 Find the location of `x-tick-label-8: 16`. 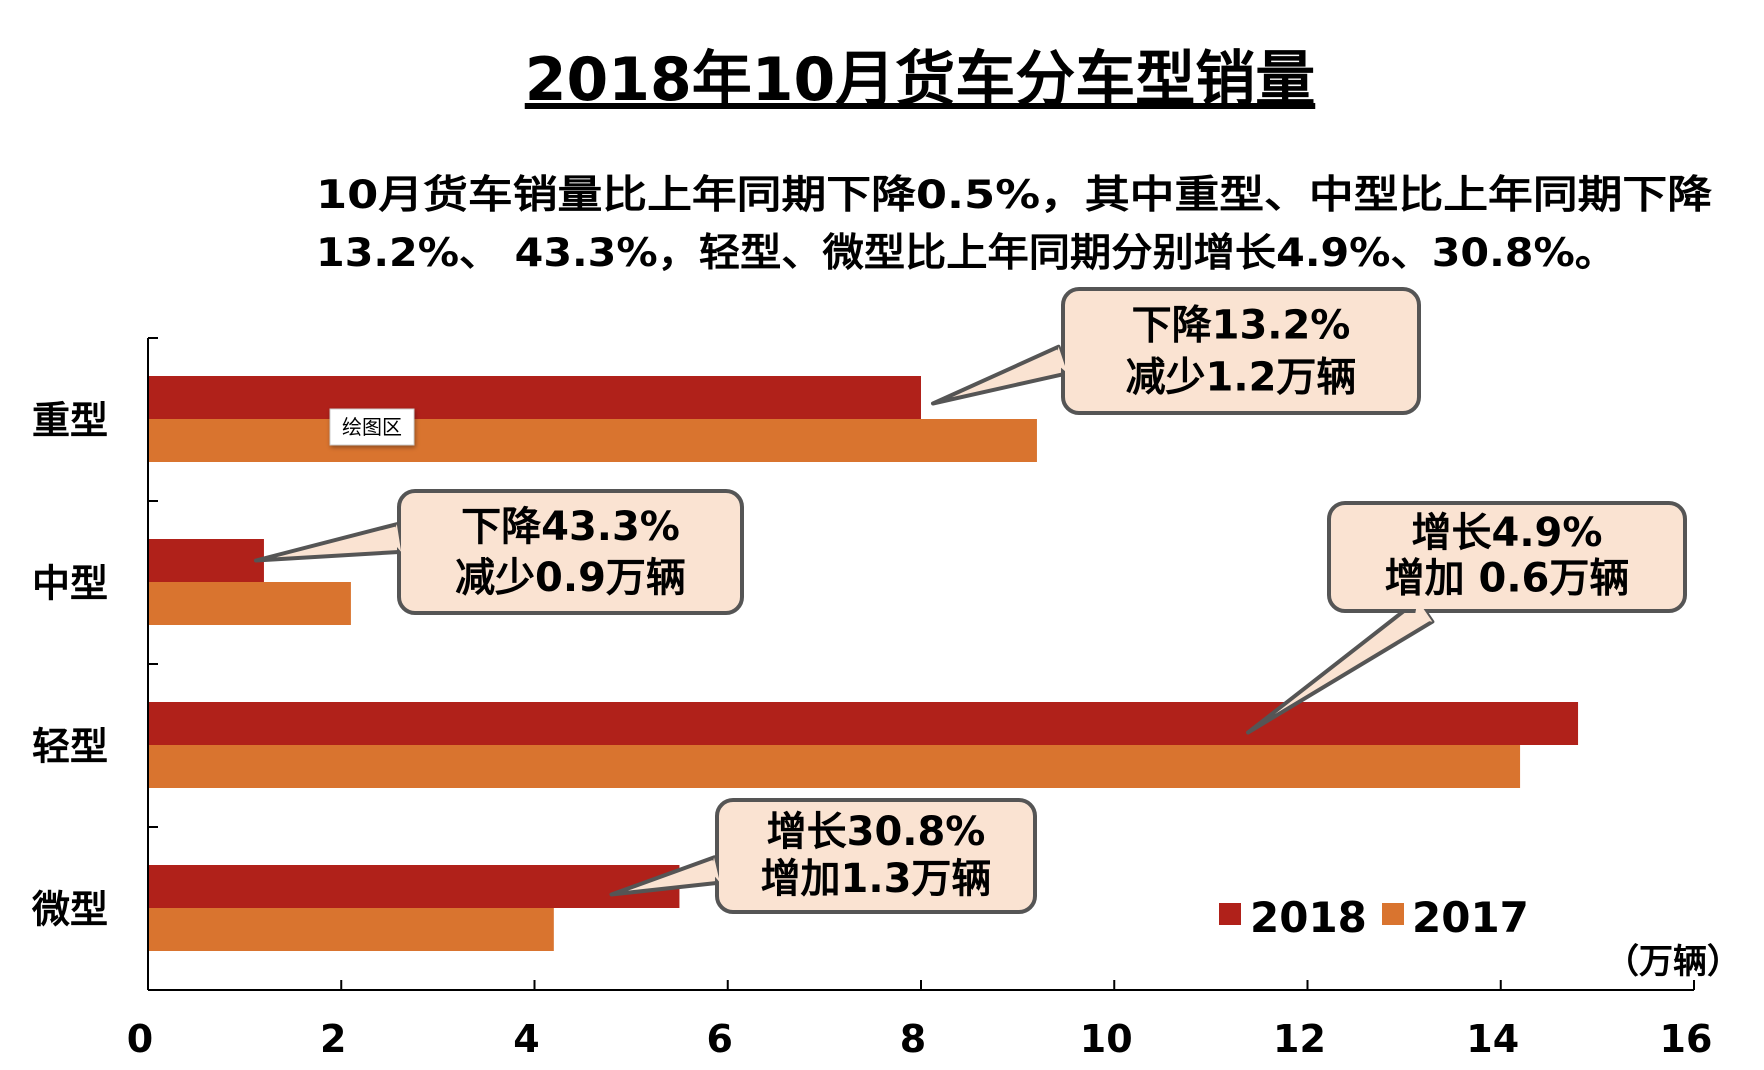

x-tick-label-8: 16 is located at coordinates (1686, 1039).